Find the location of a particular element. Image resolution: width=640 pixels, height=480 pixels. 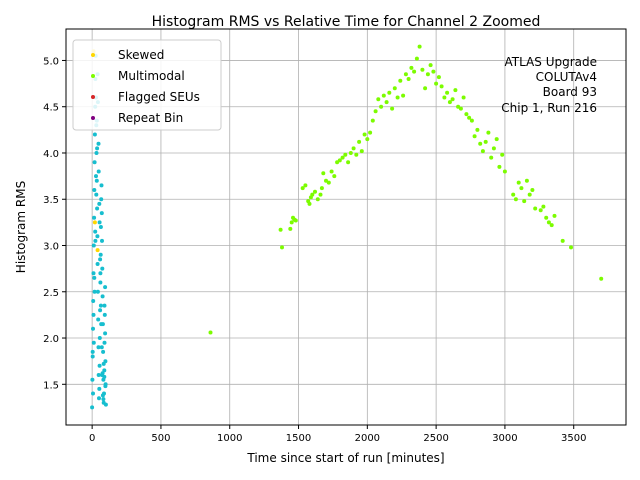

annotation-line-1: ATLAS Upgrade is located at coordinates (550, 62).